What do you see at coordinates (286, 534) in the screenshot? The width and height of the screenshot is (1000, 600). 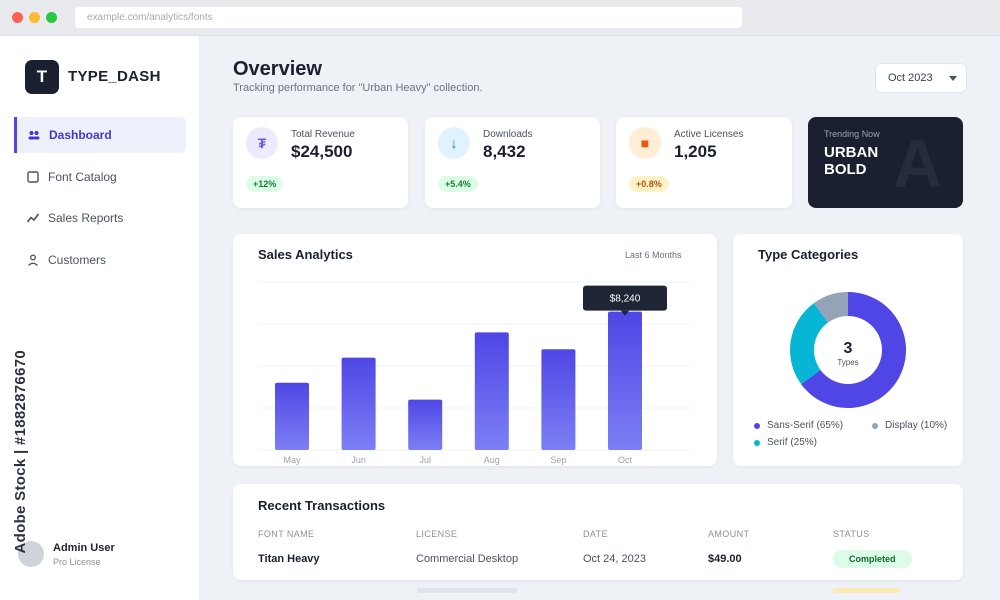 I see `column-header: FONT NAME` at bounding box center [286, 534].